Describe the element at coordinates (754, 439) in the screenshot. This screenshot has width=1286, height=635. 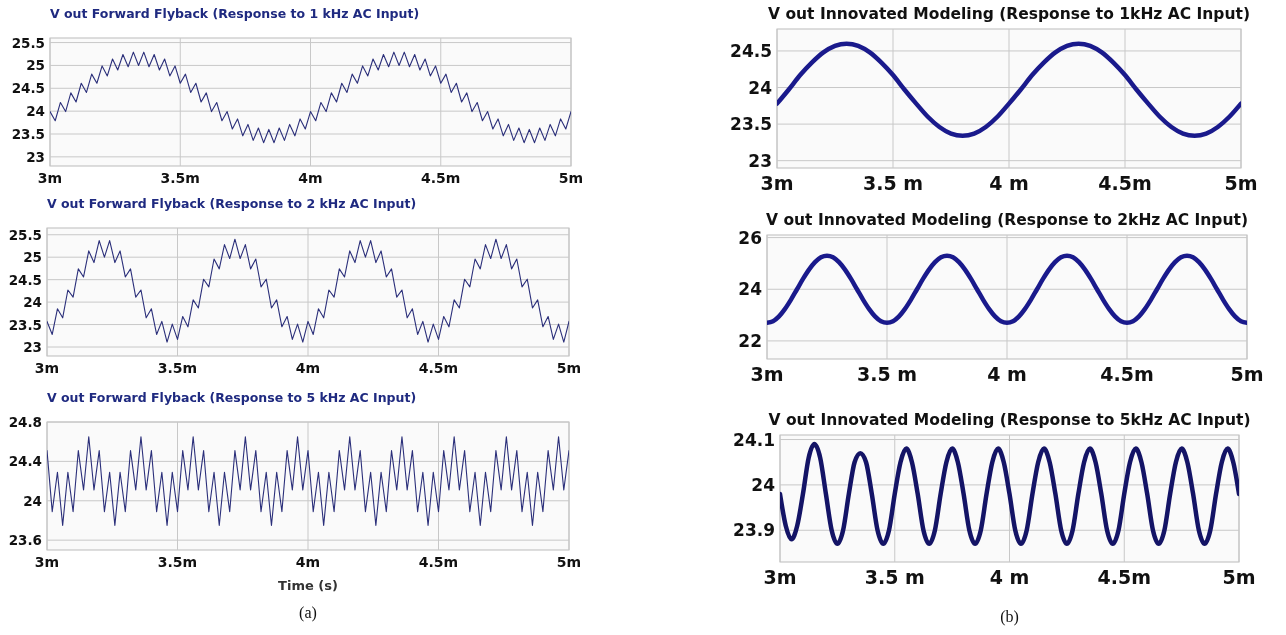
I see `y-tick-label: 24.1` at that location.